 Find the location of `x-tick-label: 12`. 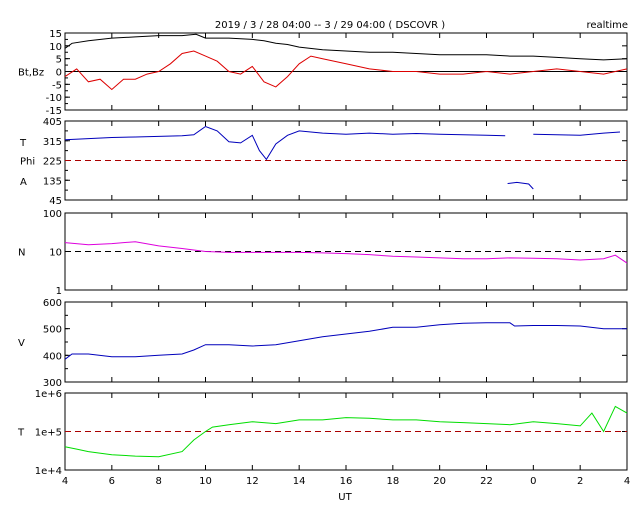

x-tick-label: 12 is located at coordinates (252, 481).